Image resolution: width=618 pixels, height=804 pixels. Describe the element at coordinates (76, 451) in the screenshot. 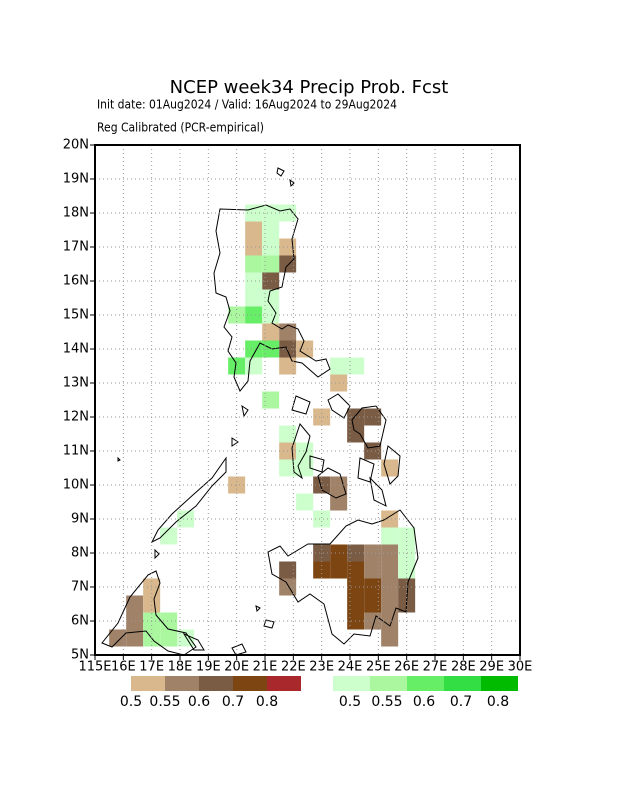

I see `y-tick-label: 11N` at that location.